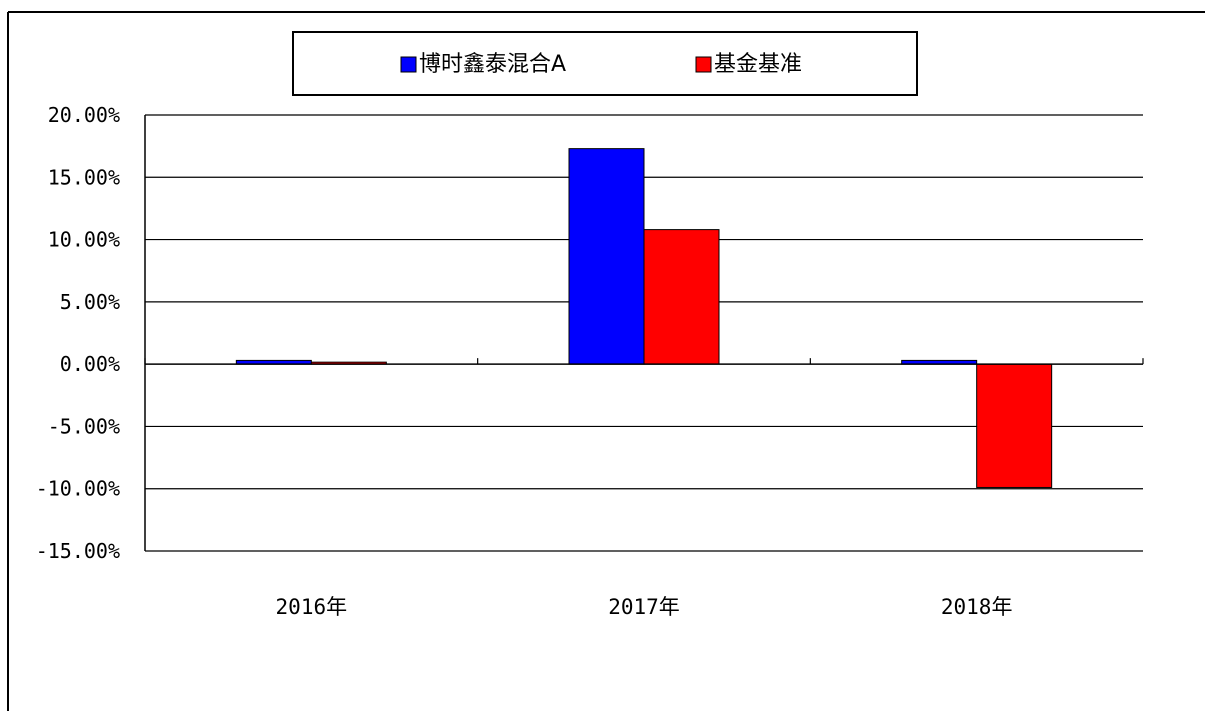 This screenshot has height=711, width=1205. What do you see at coordinates (90, 364) in the screenshot?
I see `y-tick-label: 0.00%` at bounding box center [90, 364].